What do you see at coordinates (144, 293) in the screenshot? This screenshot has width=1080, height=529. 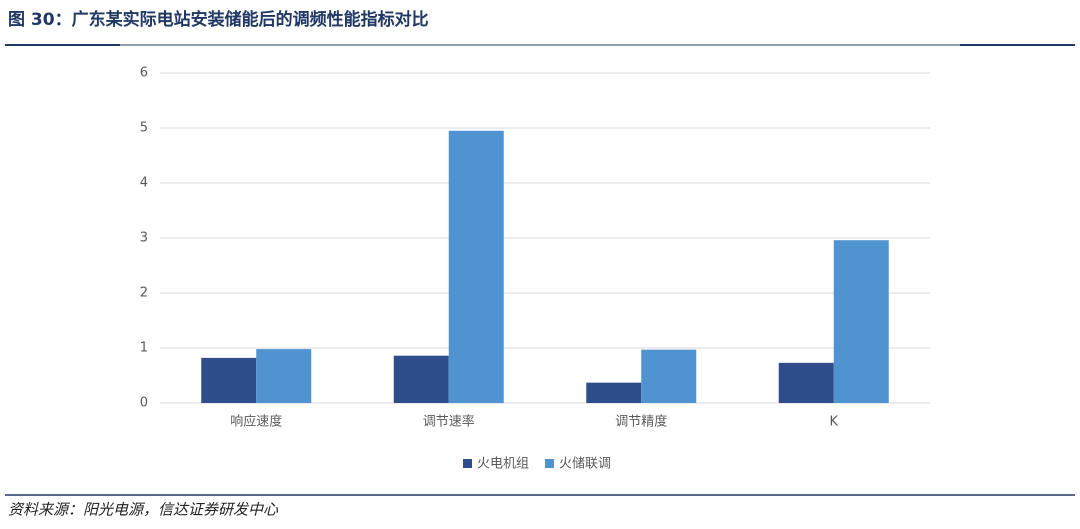 I see `y-tick-label: 2` at bounding box center [144, 293].